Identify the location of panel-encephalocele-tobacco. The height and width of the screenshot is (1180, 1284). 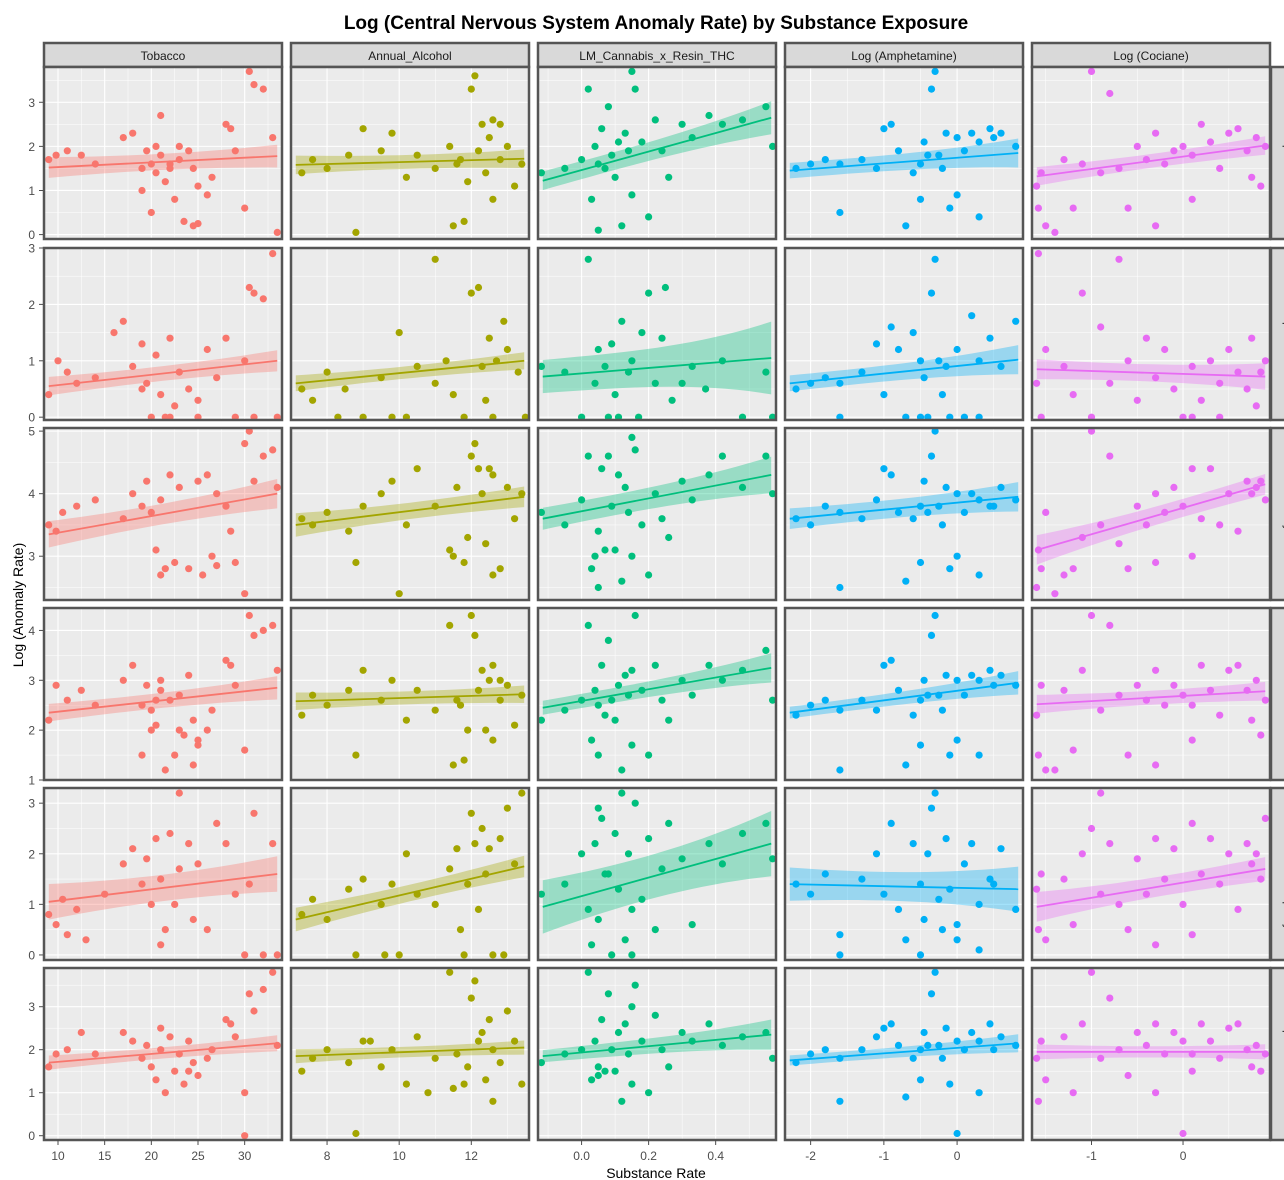
(163, 334).